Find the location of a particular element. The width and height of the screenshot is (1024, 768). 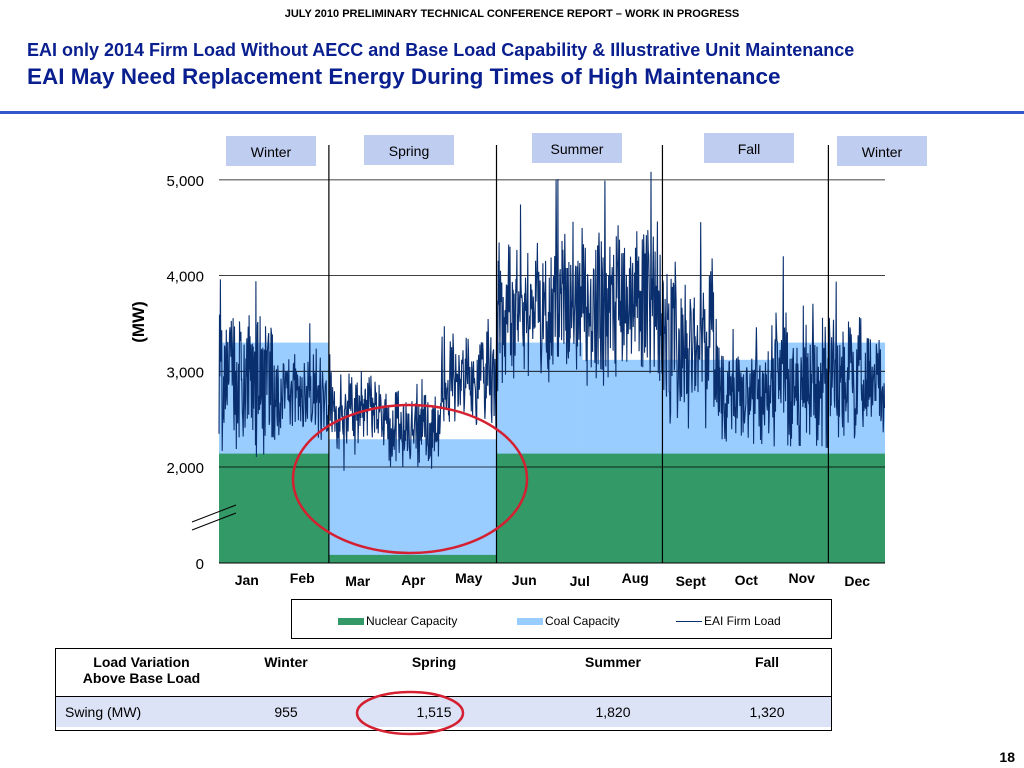

y-tick-label: 5,000 is located at coordinates (185, 181).